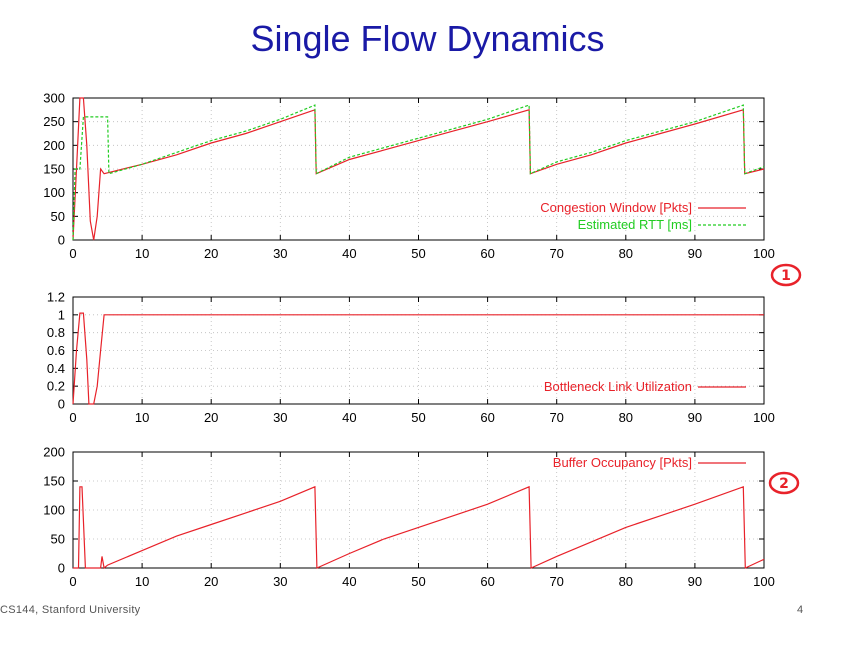  What do you see at coordinates (54, 121) in the screenshot?
I see `y-tick-label: 250` at bounding box center [54, 121].